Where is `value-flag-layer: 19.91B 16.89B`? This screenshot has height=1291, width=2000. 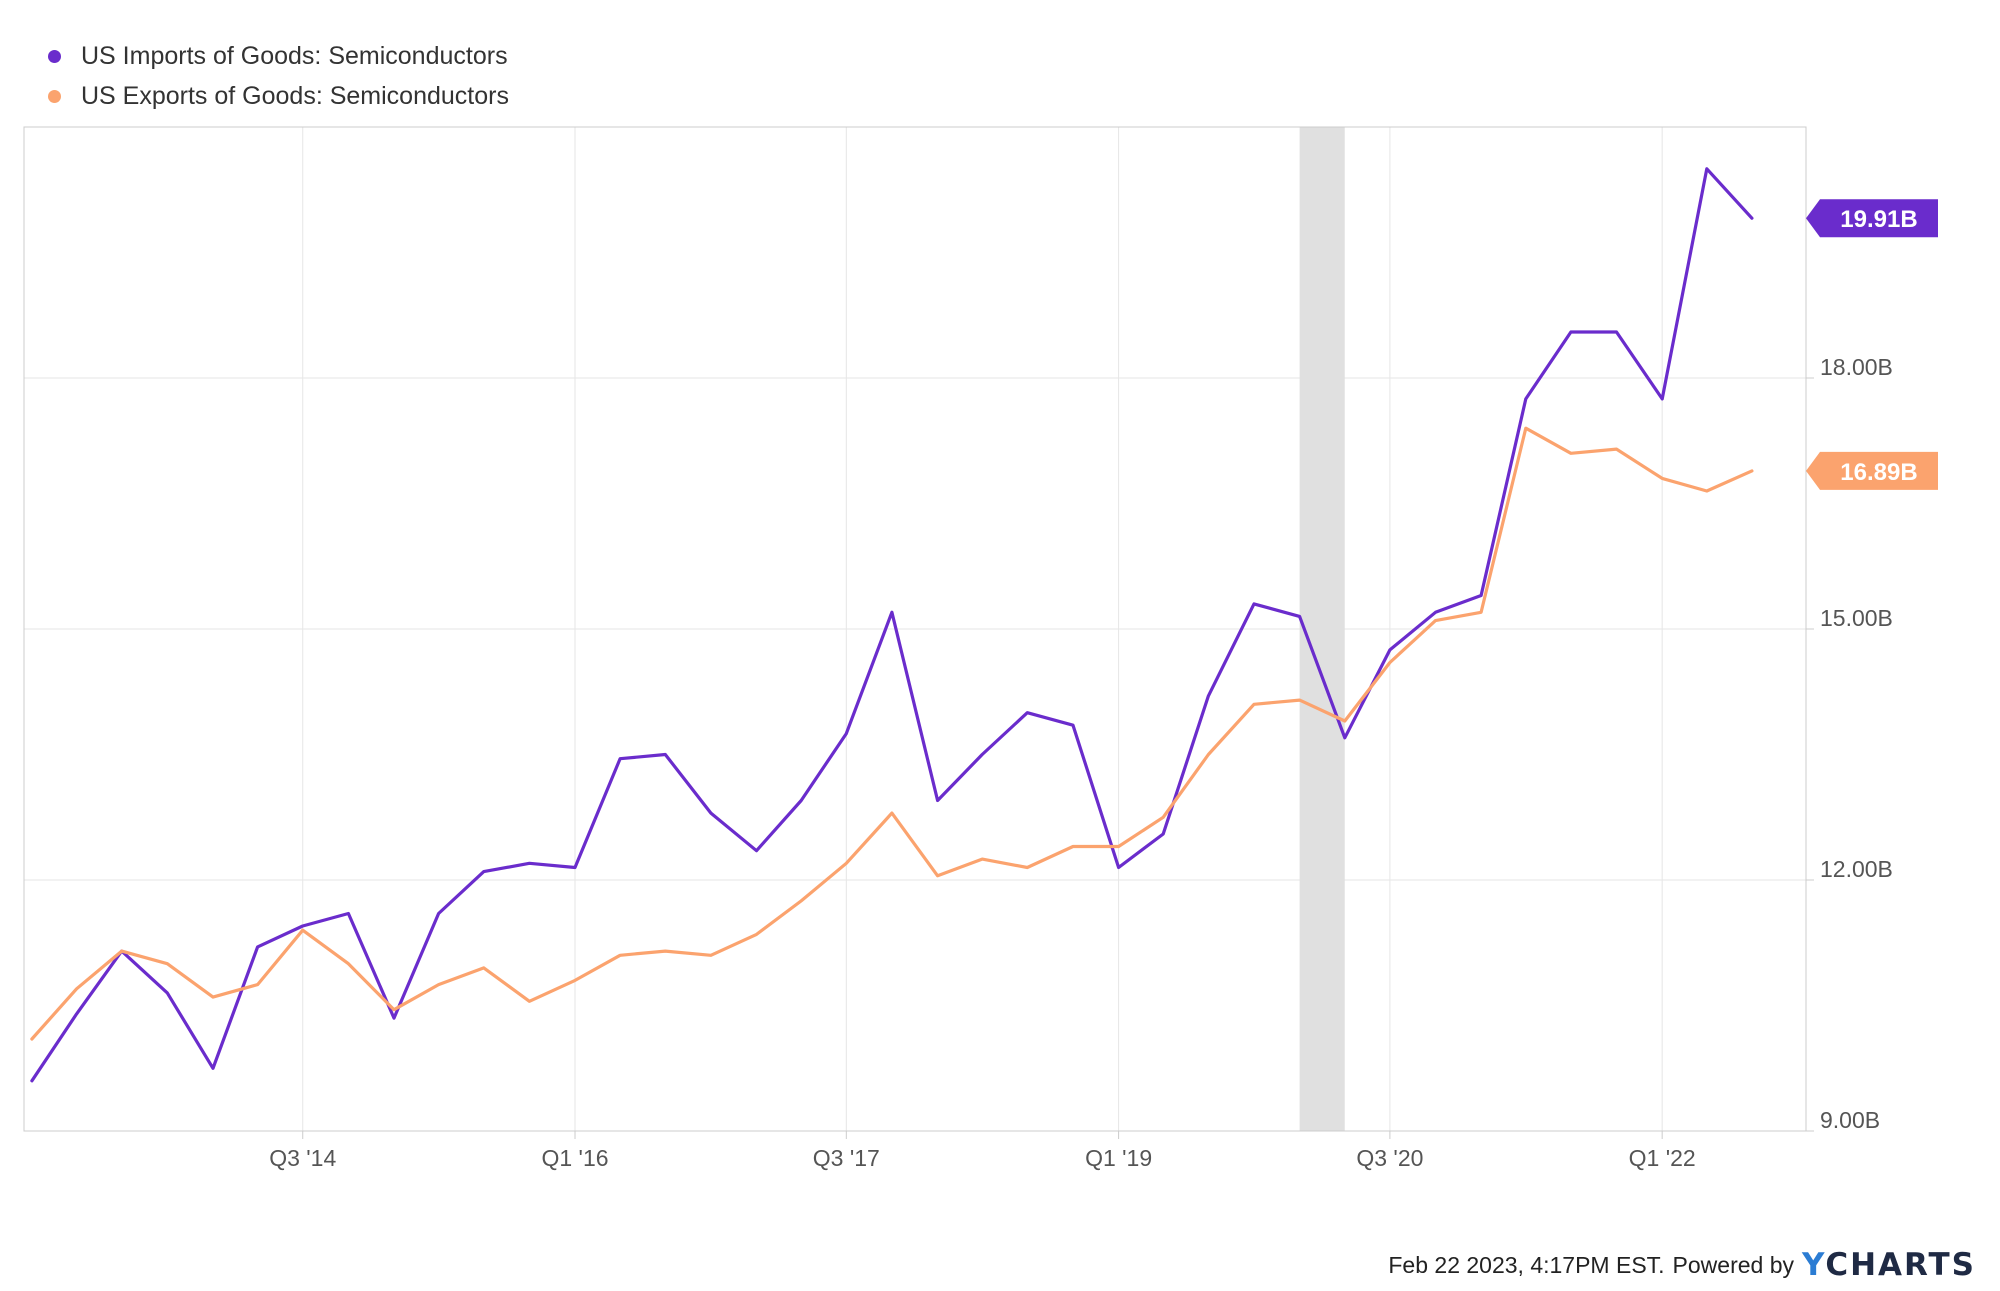 value-flag-layer: 19.91B 16.89B is located at coordinates (1872, 344).